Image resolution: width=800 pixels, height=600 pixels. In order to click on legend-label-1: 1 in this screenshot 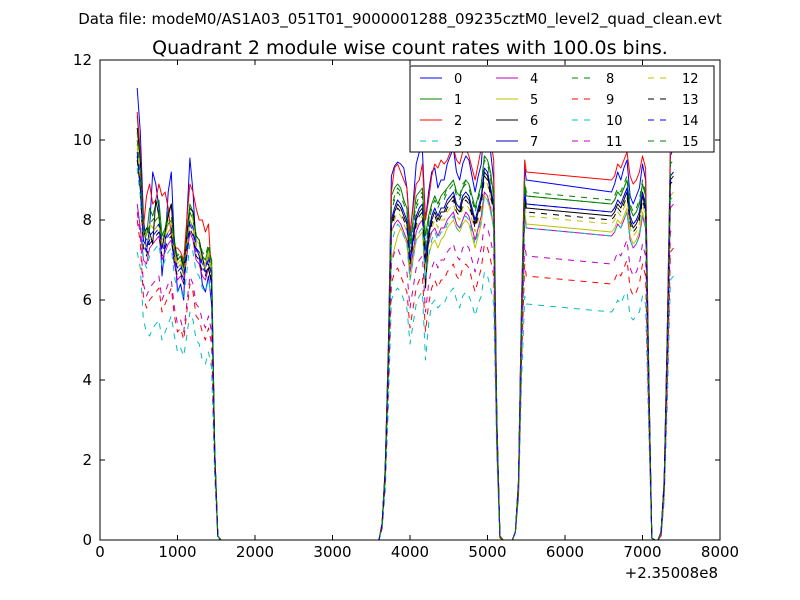, I will do `click(458, 100)`.